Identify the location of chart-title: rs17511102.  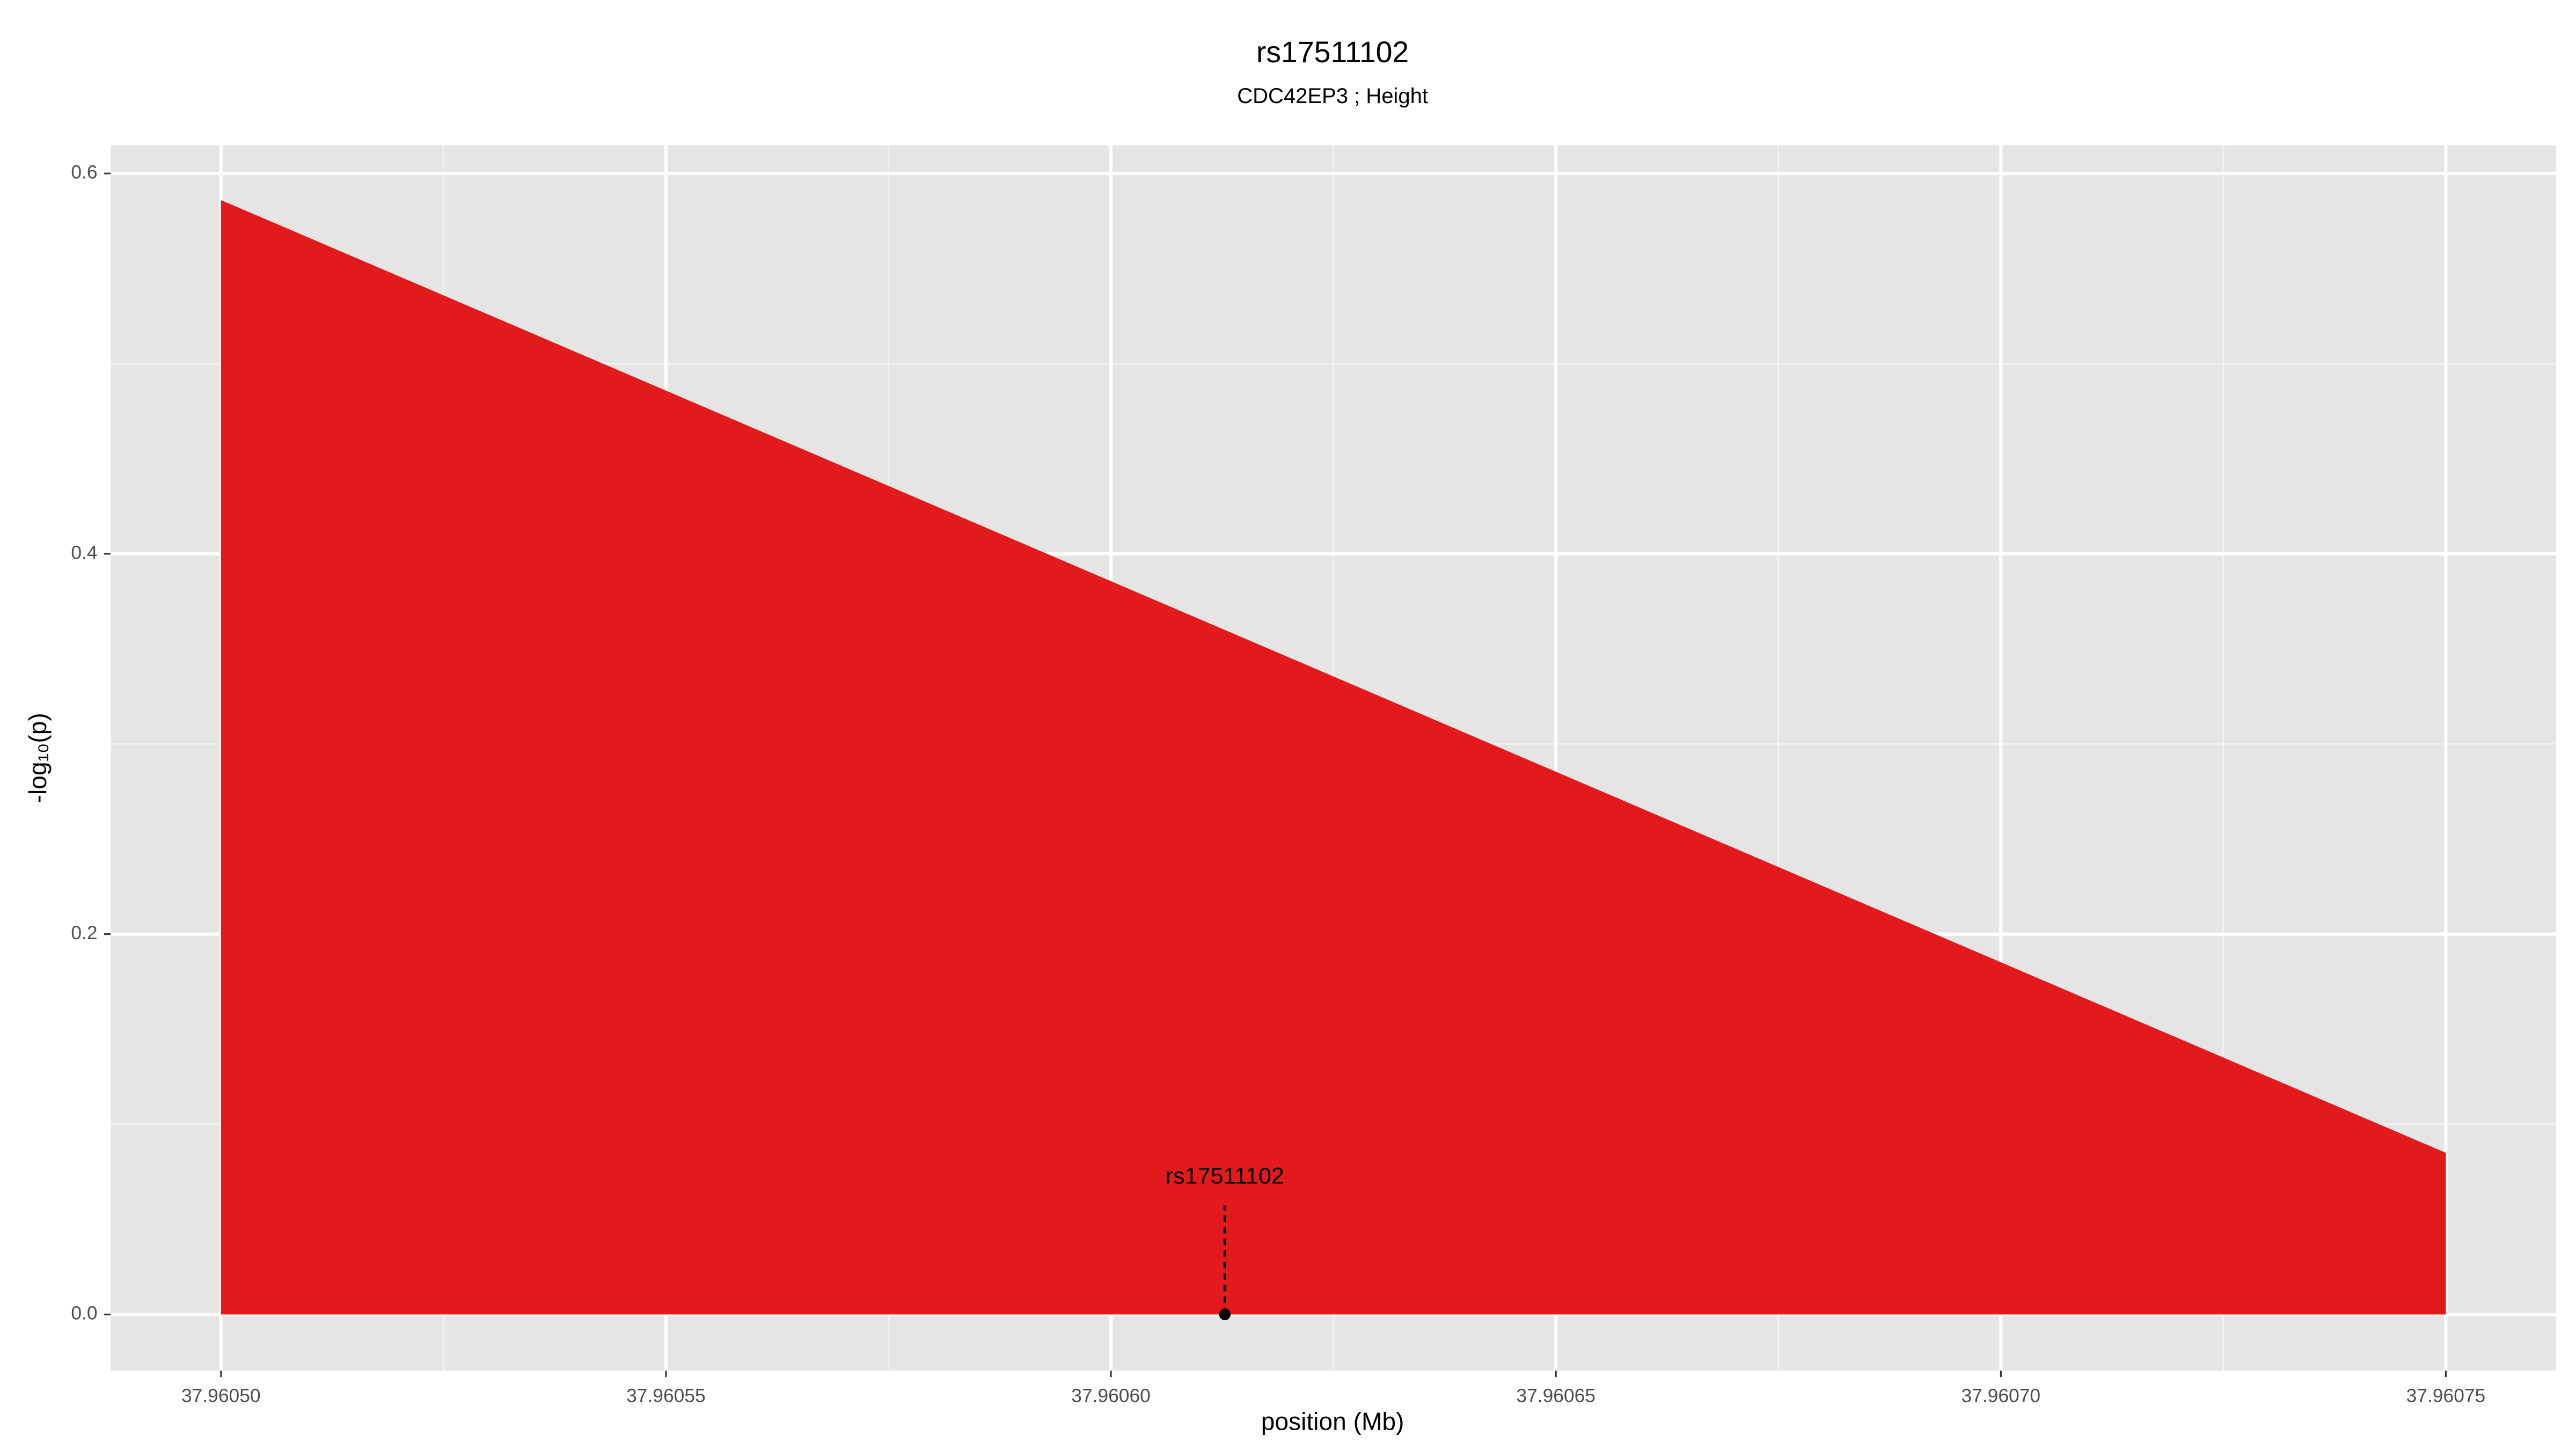
(1332, 52).